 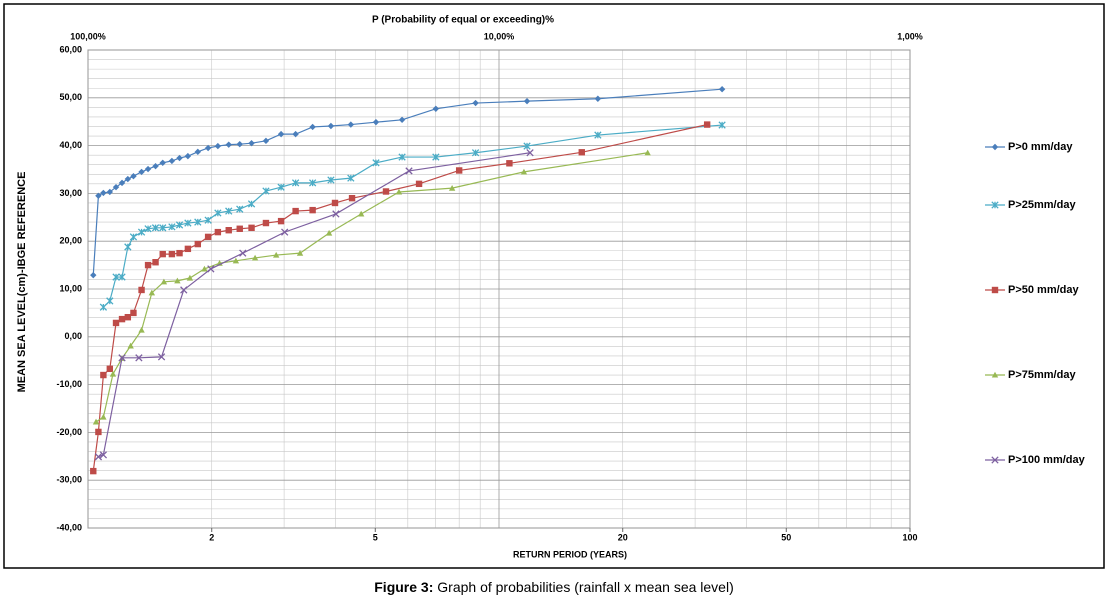 What do you see at coordinates (570, 554) in the screenshot?
I see `x-axis-label: RETURN PERIOD (YEARS)` at bounding box center [570, 554].